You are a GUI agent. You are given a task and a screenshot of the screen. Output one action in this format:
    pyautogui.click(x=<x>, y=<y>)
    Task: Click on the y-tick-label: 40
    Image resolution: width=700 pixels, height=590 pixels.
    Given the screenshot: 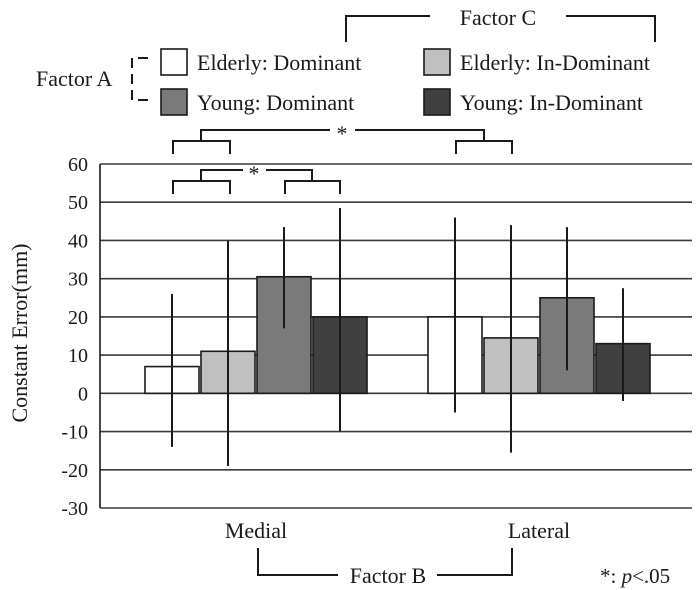 What is the action you would take?
    pyautogui.click(x=78, y=241)
    